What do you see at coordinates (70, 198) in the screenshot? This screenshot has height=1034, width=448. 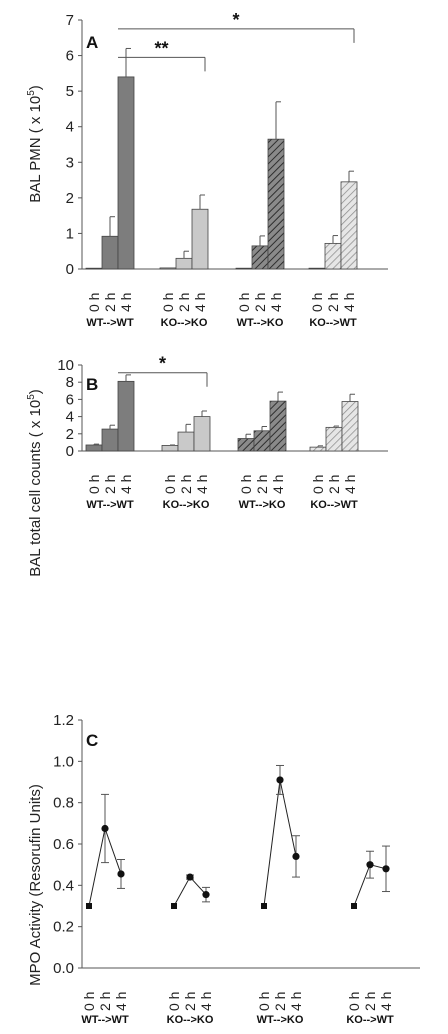 I see `panel-a-ytick-label: 2` at bounding box center [70, 198].